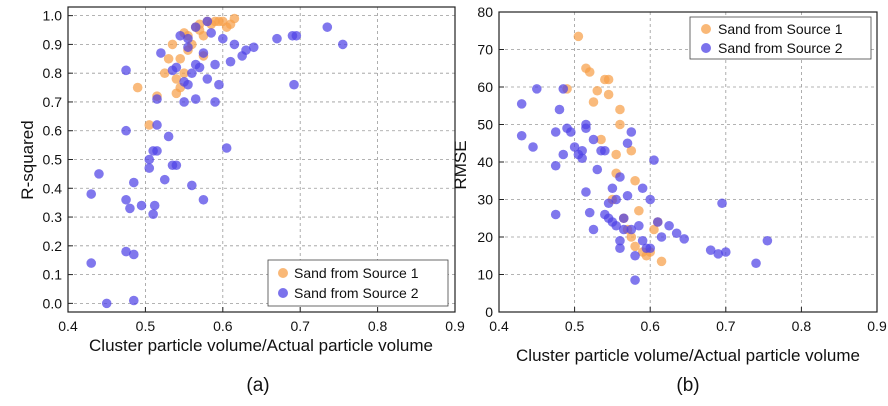 The width and height of the screenshot is (888, 406). What do you see at coordinates (687, 385) in the screenshot?
I see `panel-label-b: (b)` at bounding box center [687, 385].